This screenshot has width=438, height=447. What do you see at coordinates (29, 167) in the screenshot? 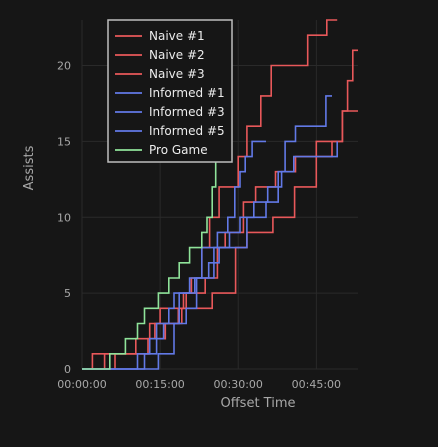
I see `y-axis-title: Assists` at bounding box center [29, 167].